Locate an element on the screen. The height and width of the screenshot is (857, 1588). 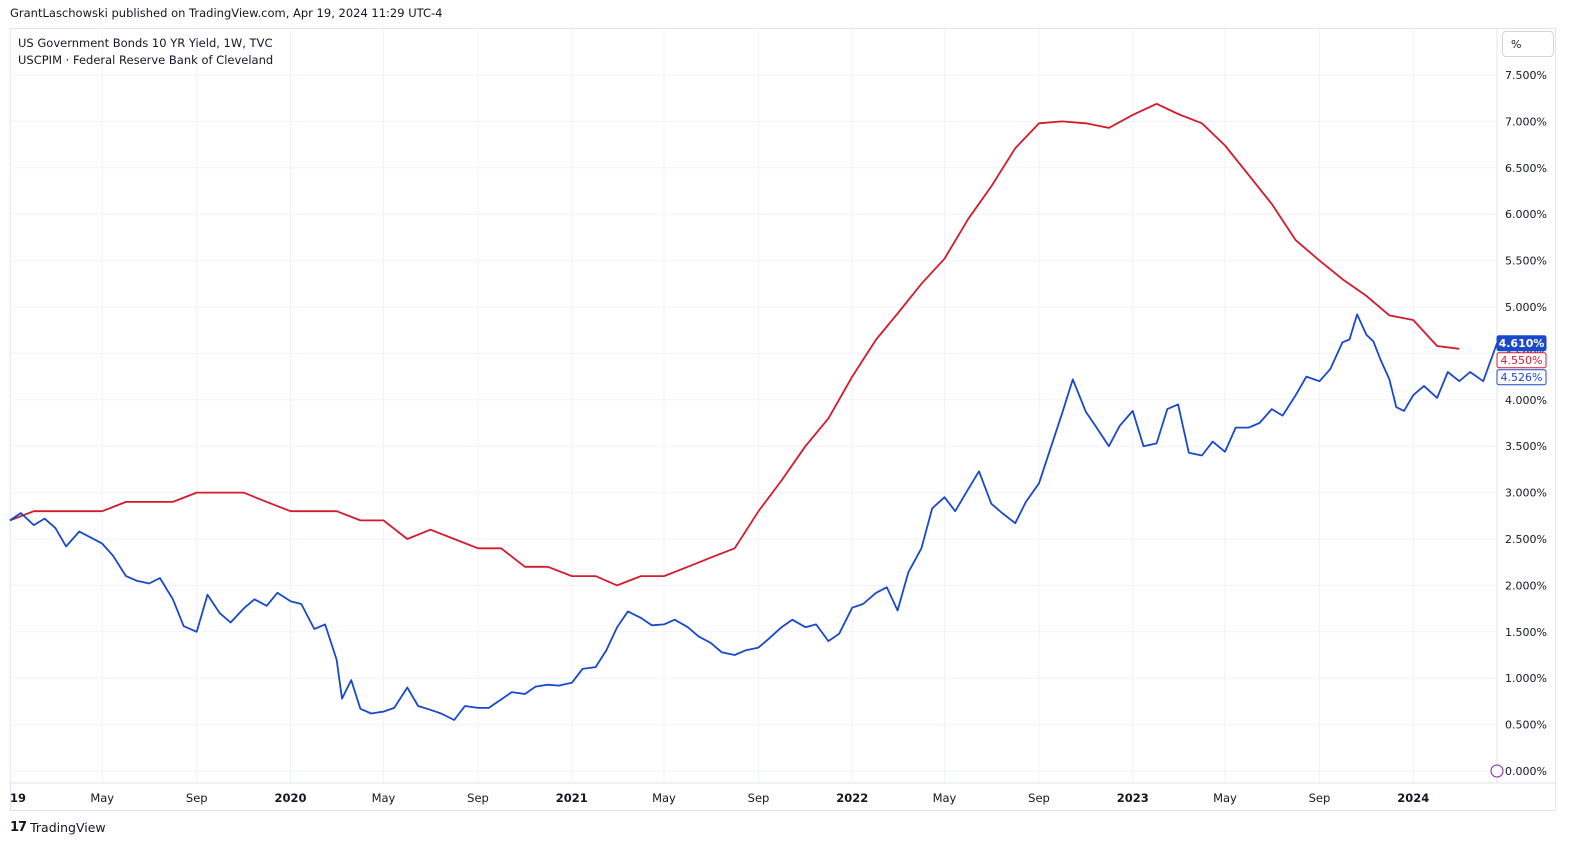
x-tick-label: 19 is located at coordinates (18, 798).